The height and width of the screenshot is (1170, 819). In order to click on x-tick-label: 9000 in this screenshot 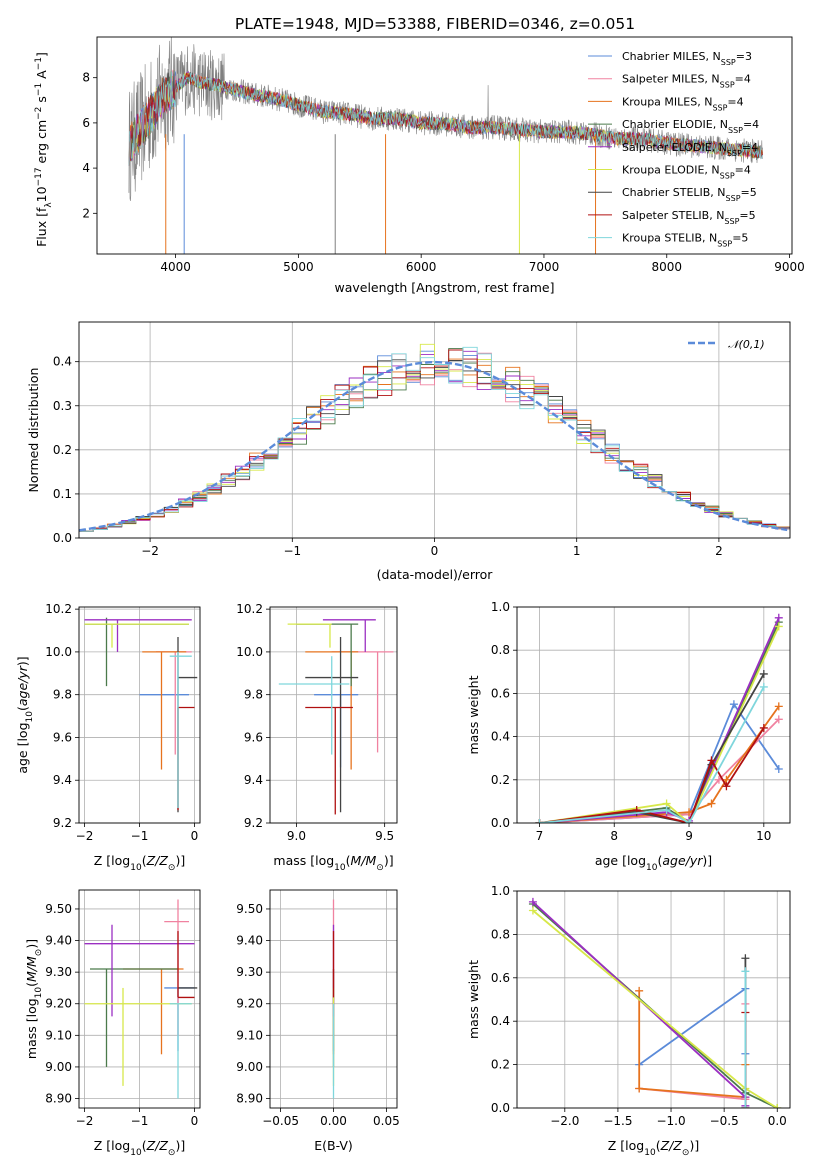, I will do `click(789, 267)`.